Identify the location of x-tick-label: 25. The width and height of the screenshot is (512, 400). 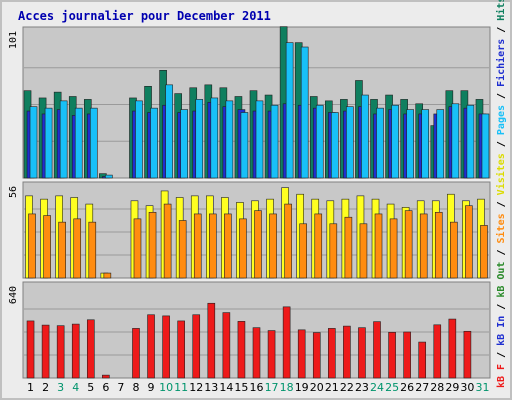
(392, 387).